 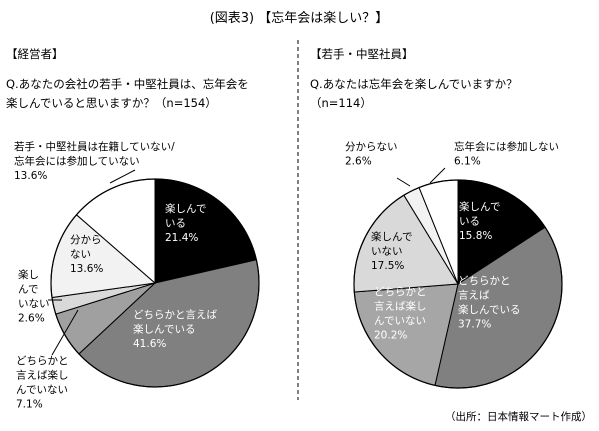 I want to click on slice-value-label: 37.7%, so click(x=474, y=325).